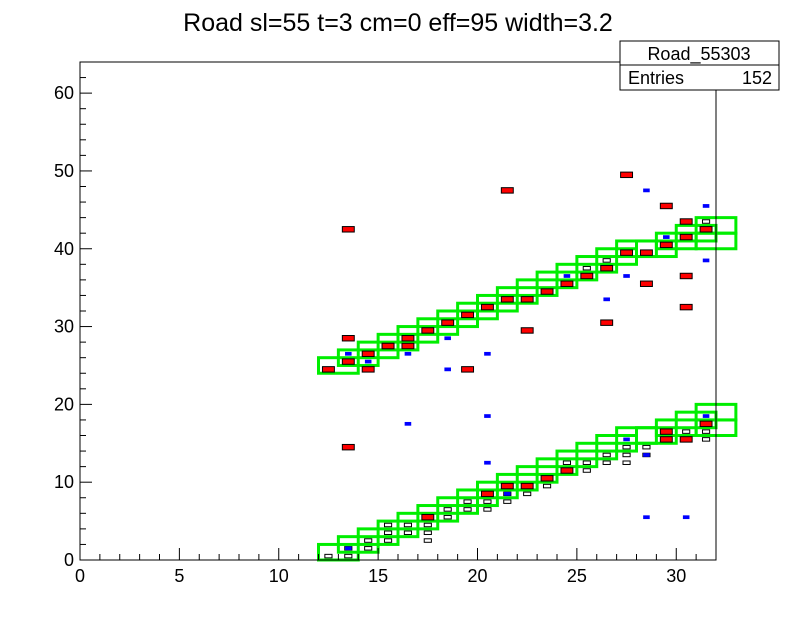 The height and width of the screenshot is (622, 796). Describe the element at coordinates (398, 23) in the screenshot. I see `chart-title: Road sl=55 t=3 cm=0 eff=95 width=3.2` at that location.